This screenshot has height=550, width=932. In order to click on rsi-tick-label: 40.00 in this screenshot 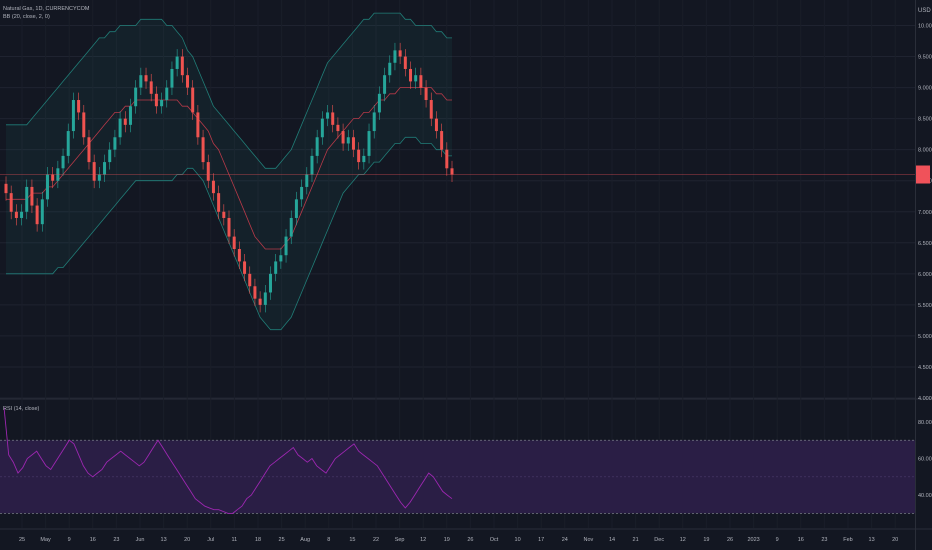, I will do `click(925, 496)`.